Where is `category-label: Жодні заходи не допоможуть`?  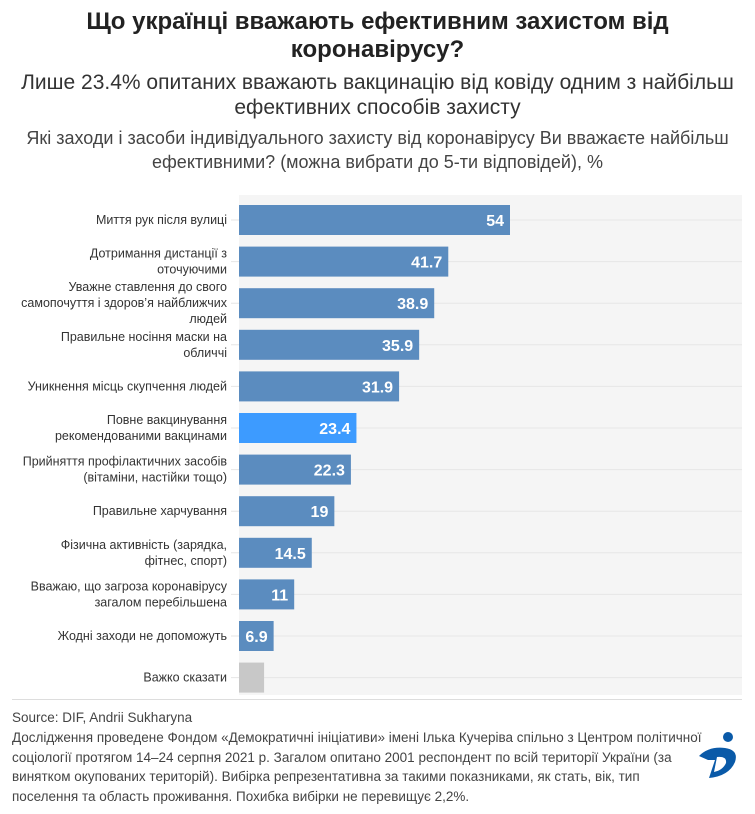 category-label: Жодні заходи не допоможуть is located at coordinates (142, 636).